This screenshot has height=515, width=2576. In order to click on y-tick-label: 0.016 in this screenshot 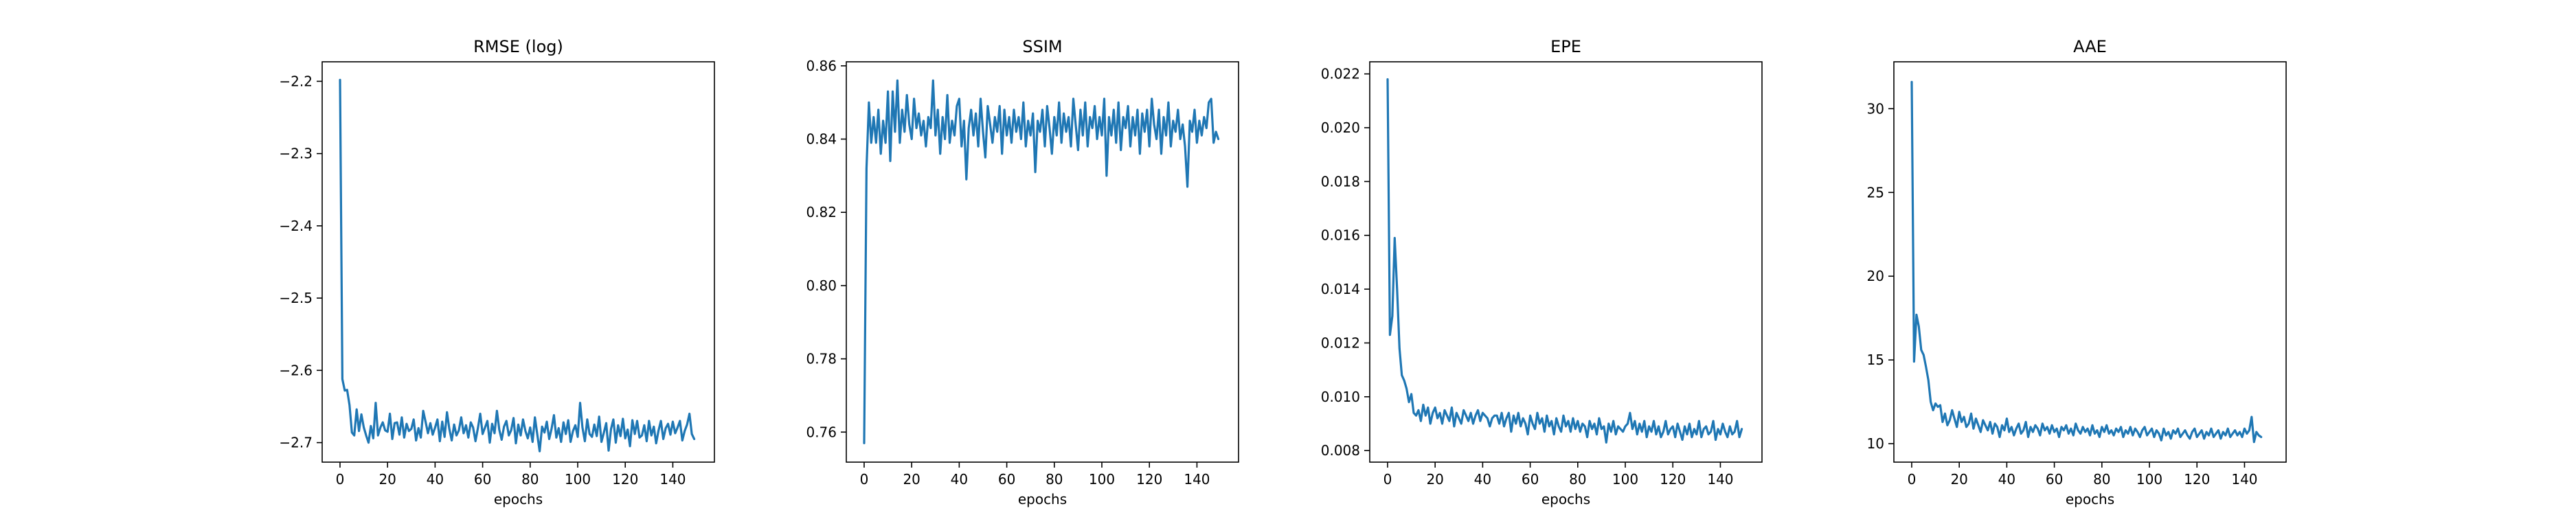, I will do `click(1340, 235)`.